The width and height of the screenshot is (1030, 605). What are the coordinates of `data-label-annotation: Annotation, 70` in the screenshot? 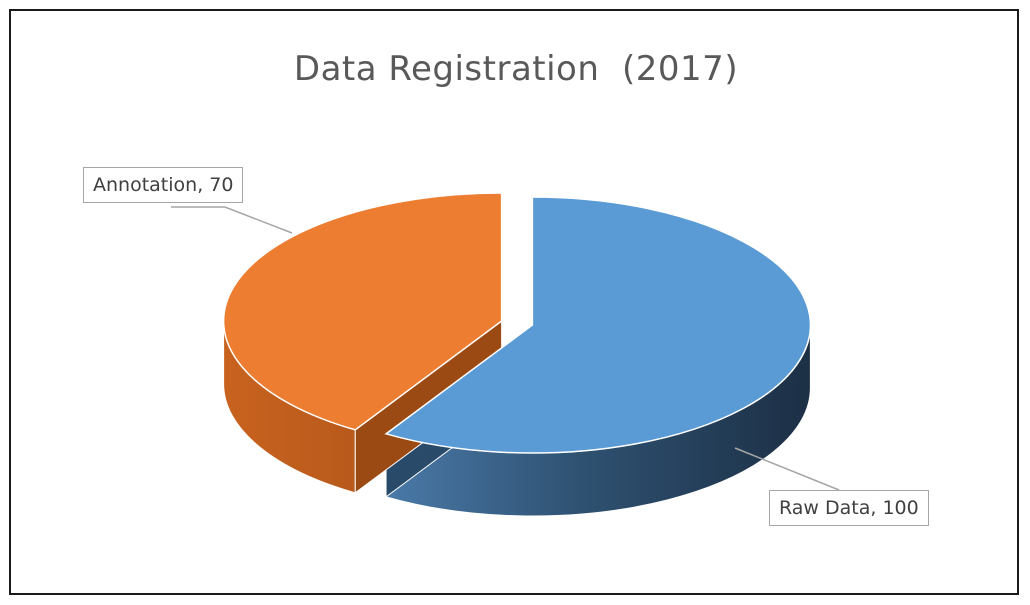 It's located at (163, 185).